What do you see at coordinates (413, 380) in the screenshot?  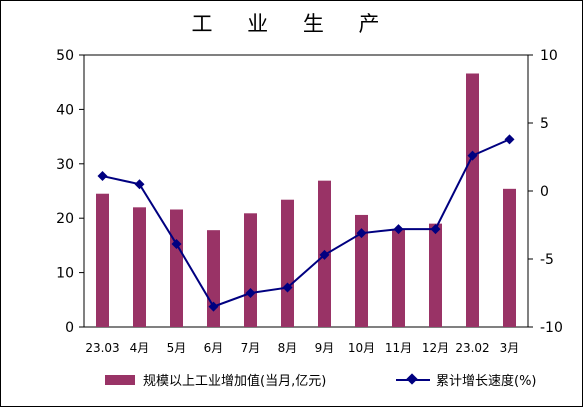 I see `legend-line-swatch` at bounding box center [413, 380].